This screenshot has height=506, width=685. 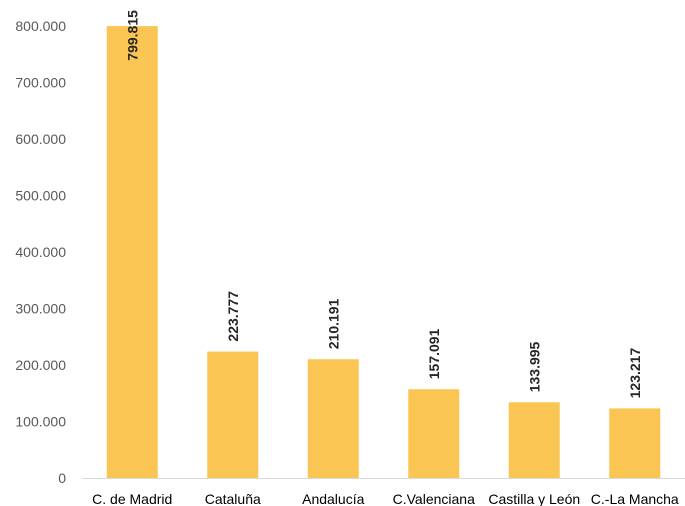 What do you see at coordinates (534, 366) in the screenshot?
I see `data-label: 133.995` at bounding box center [534, 366].